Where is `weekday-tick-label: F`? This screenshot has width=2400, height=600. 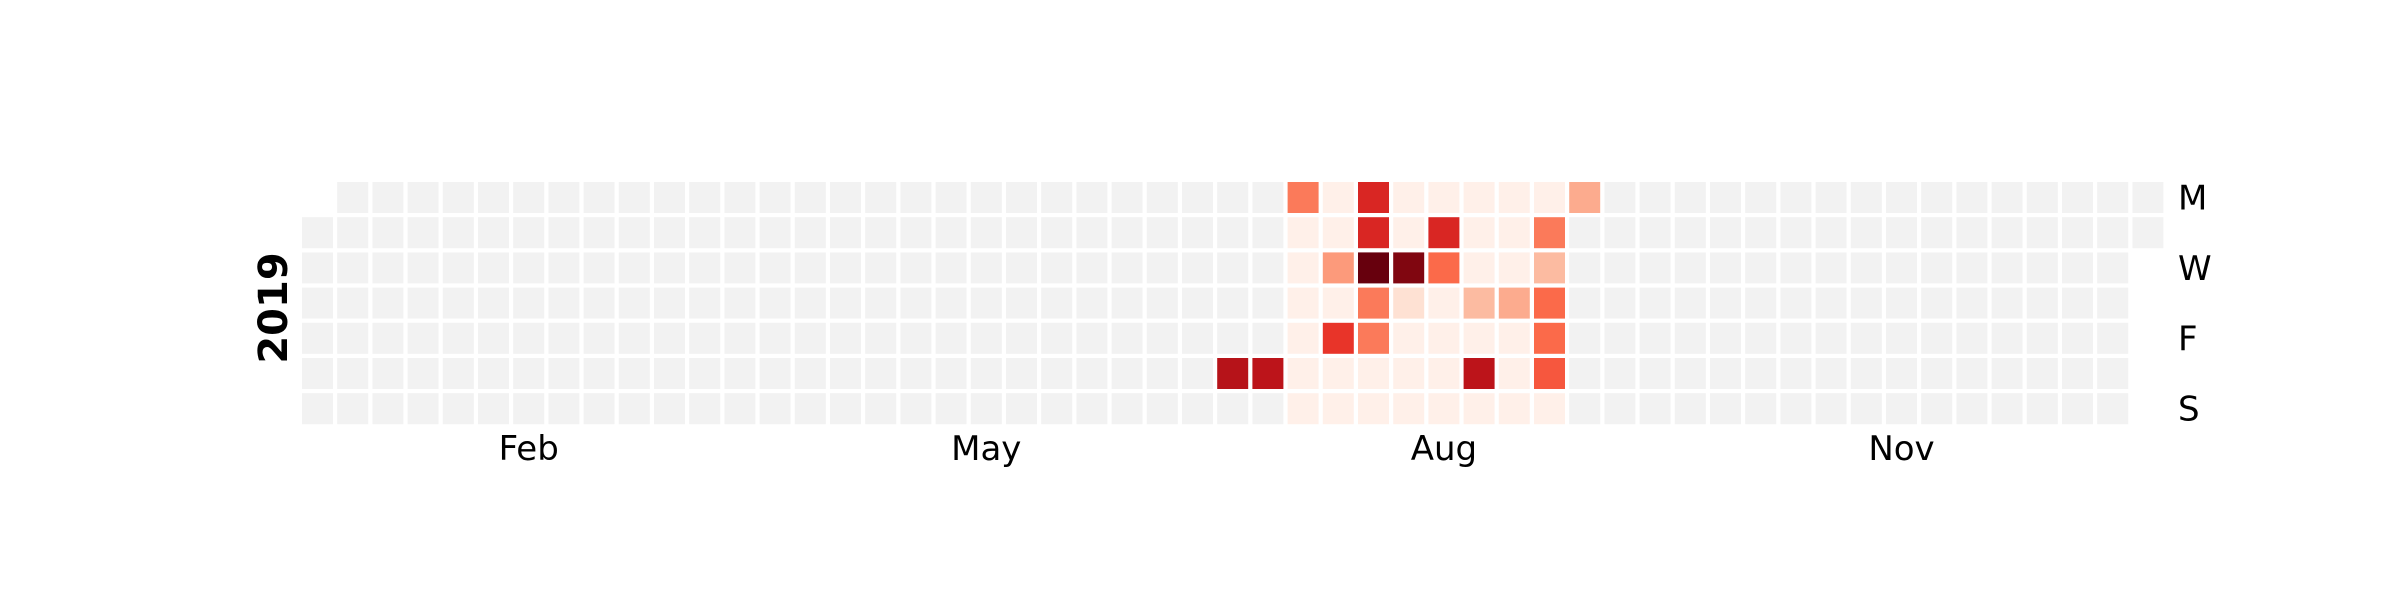 weekday-tick-label: F is located at coordinates (2188, 339).